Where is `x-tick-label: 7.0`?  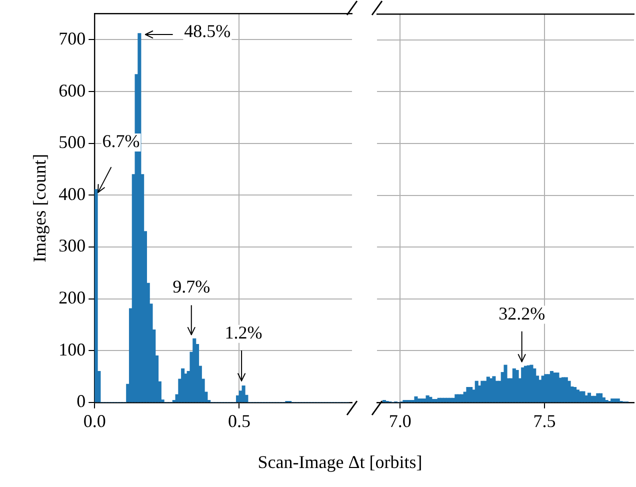 x-tick-label: 7.0 is located at coordinates (400, 420).